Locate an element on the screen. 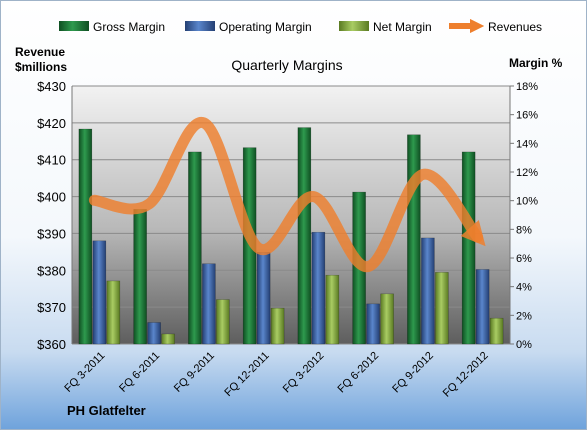 This screenshot has height=431, width=587. left-tick-label-3: $390 is located at coordinates (51, 233).